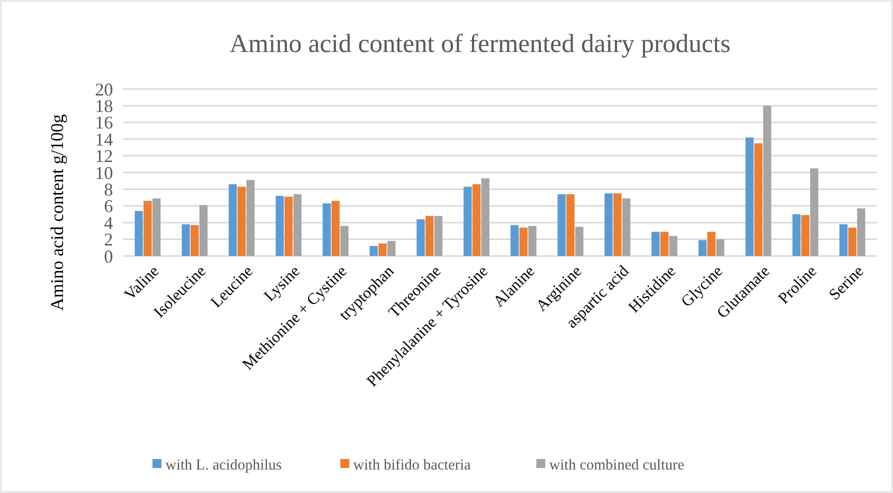 This screenshot has width=893, height=493. I want to click on legend-label: with bifido bacteria, so click(412, 465).